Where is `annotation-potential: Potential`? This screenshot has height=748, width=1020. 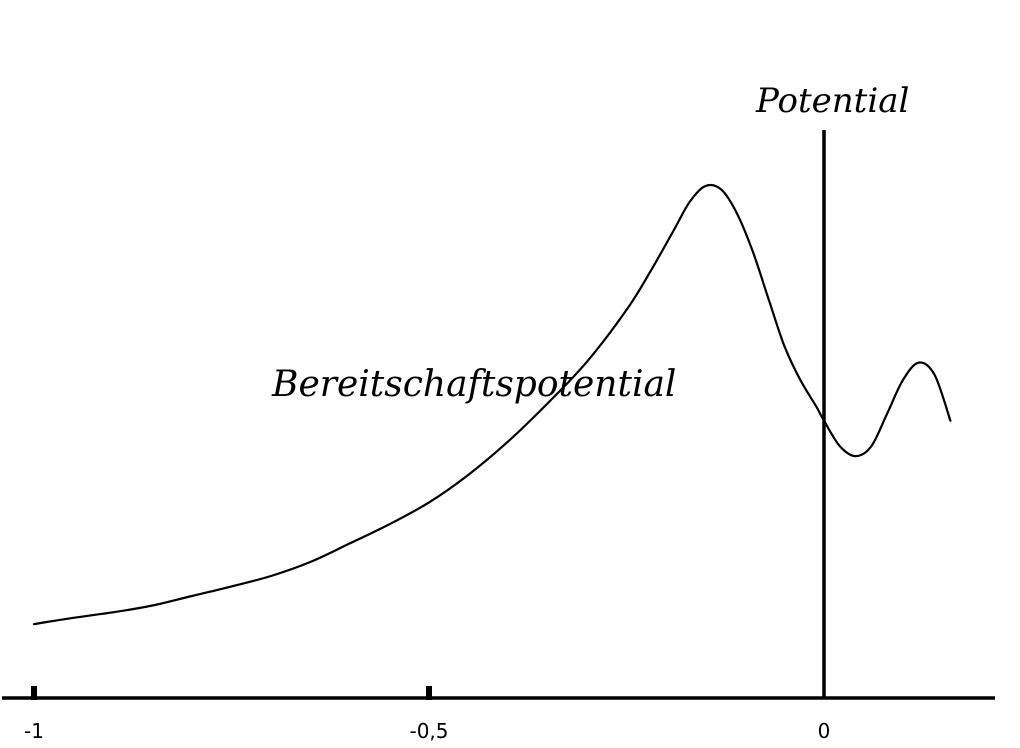 annotation-potential: Potential is located at coordinates (832, 101).